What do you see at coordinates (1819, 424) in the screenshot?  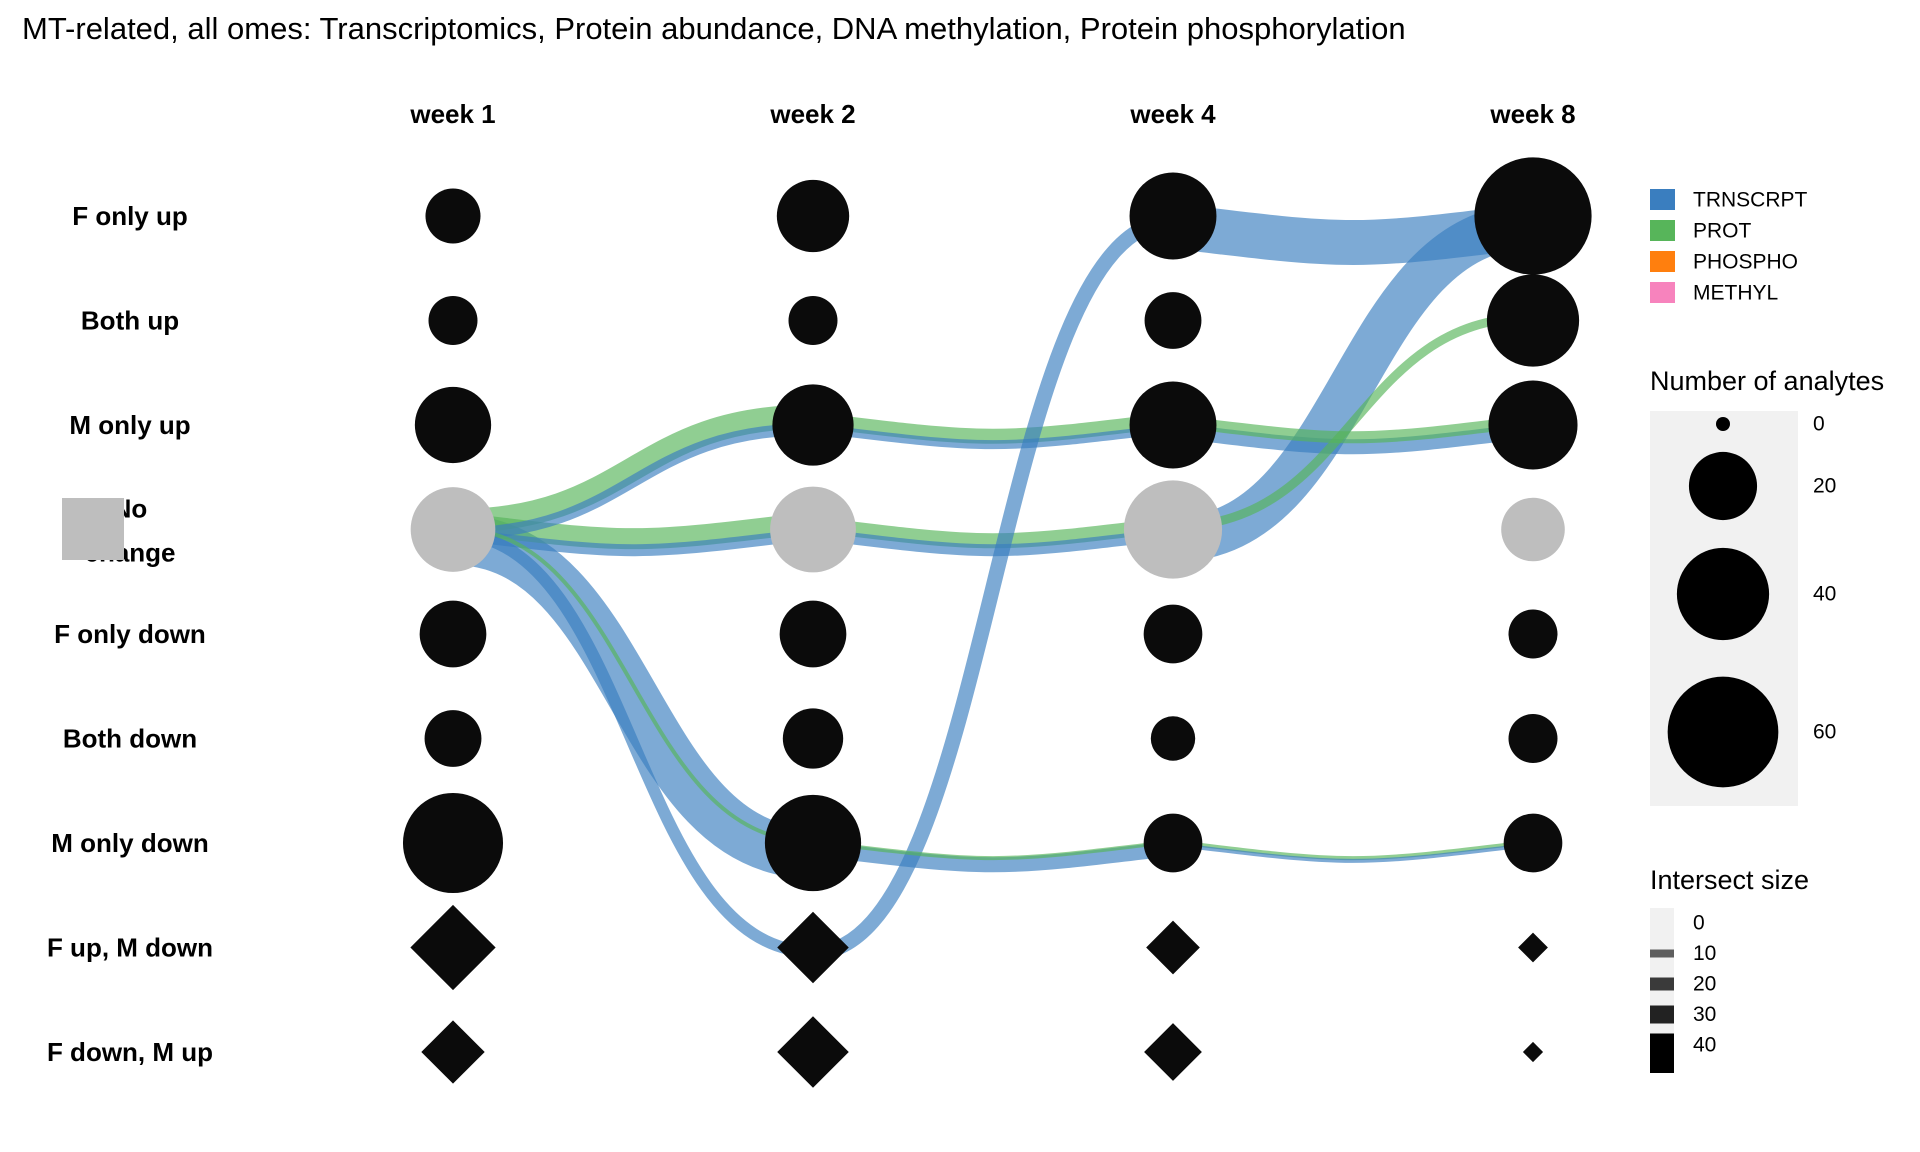 I see `size-legend-tick-0: 0` at bounding box center [1819, 424].